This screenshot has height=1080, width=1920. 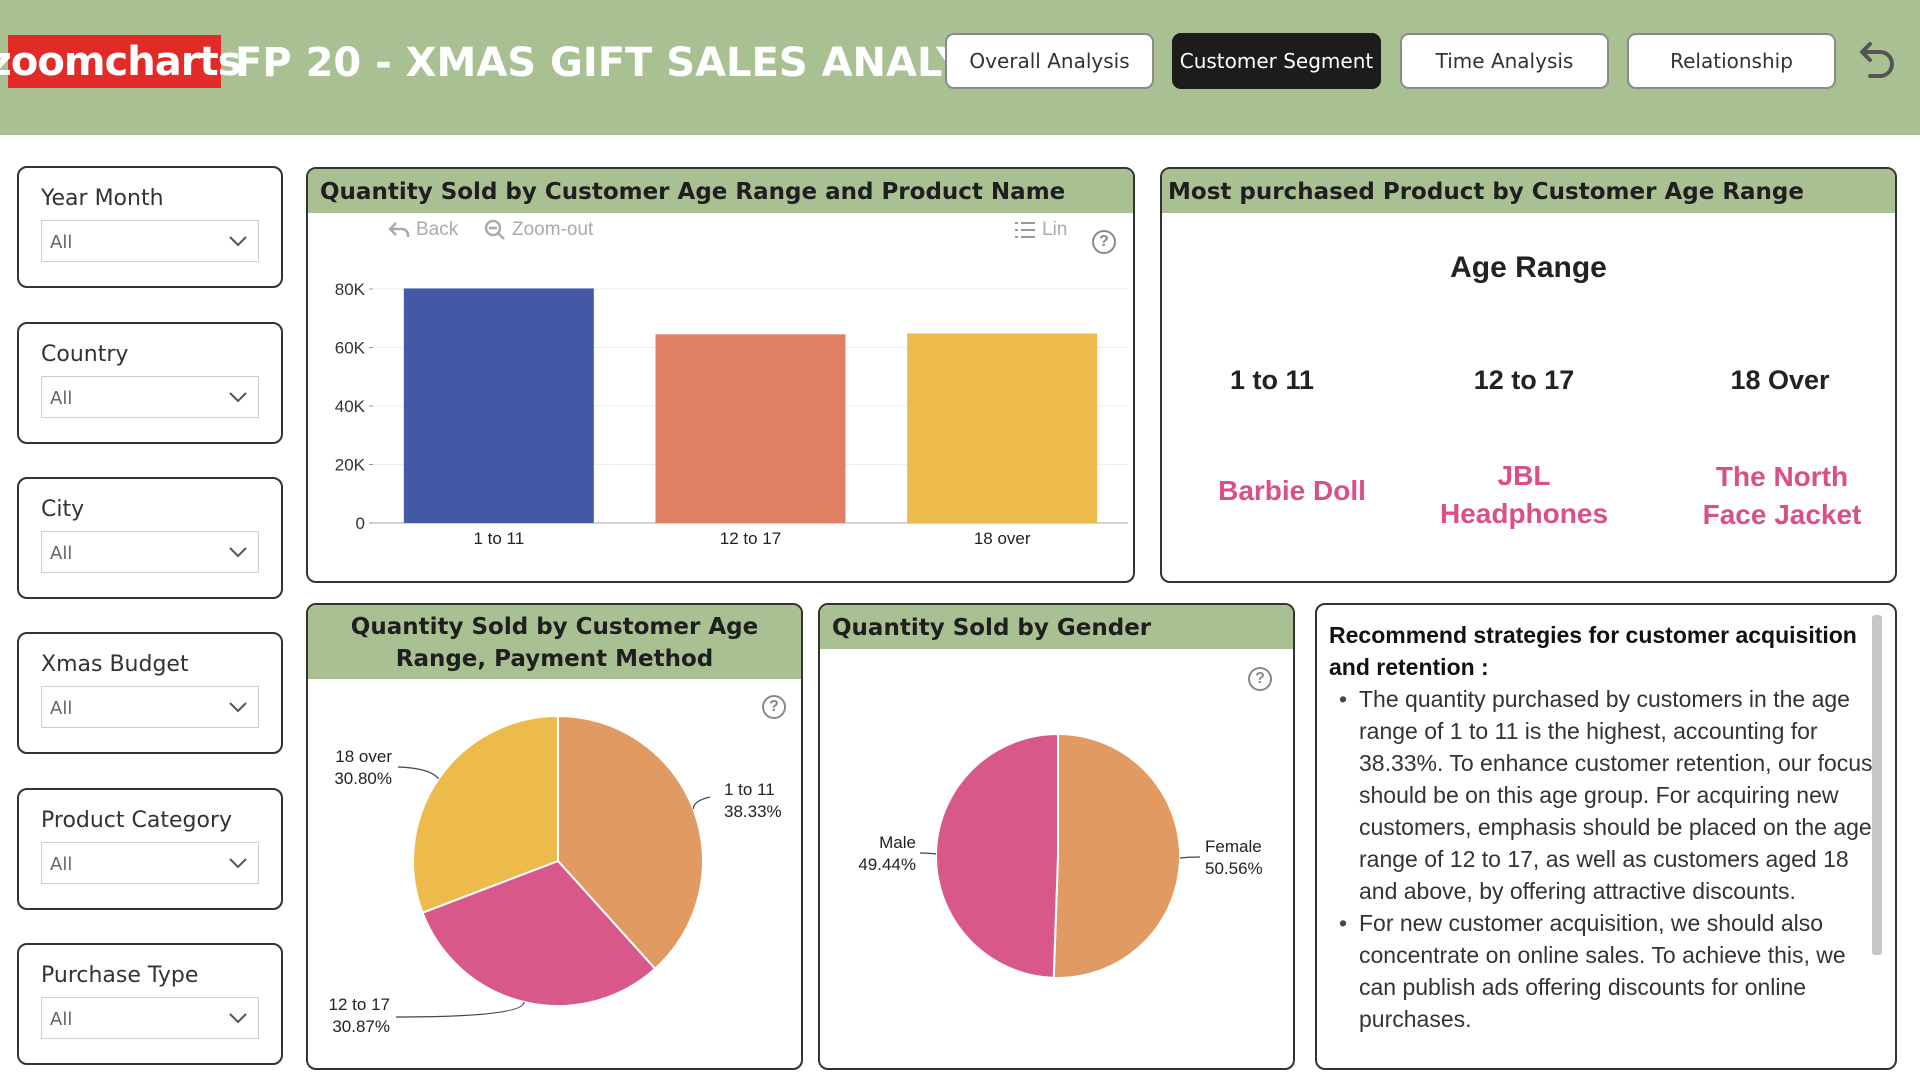 I want to click on xmas-budget-dropdown: All, so click(x=150, y=707).